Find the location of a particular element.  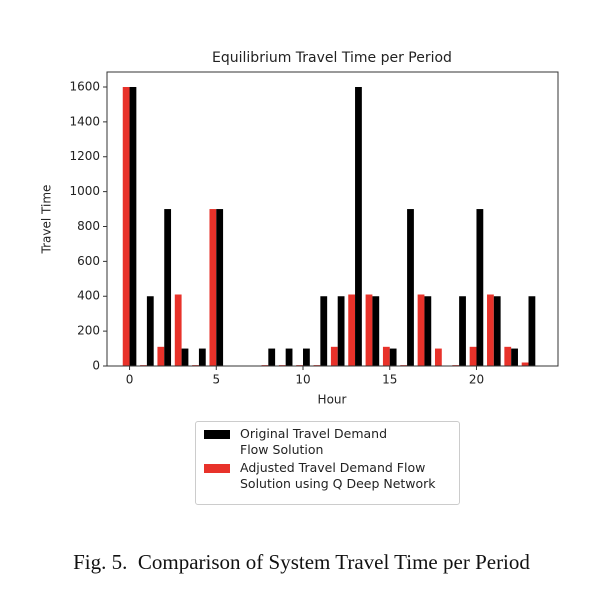

x-tick-label: 5 is located at coordinates (216, 380).